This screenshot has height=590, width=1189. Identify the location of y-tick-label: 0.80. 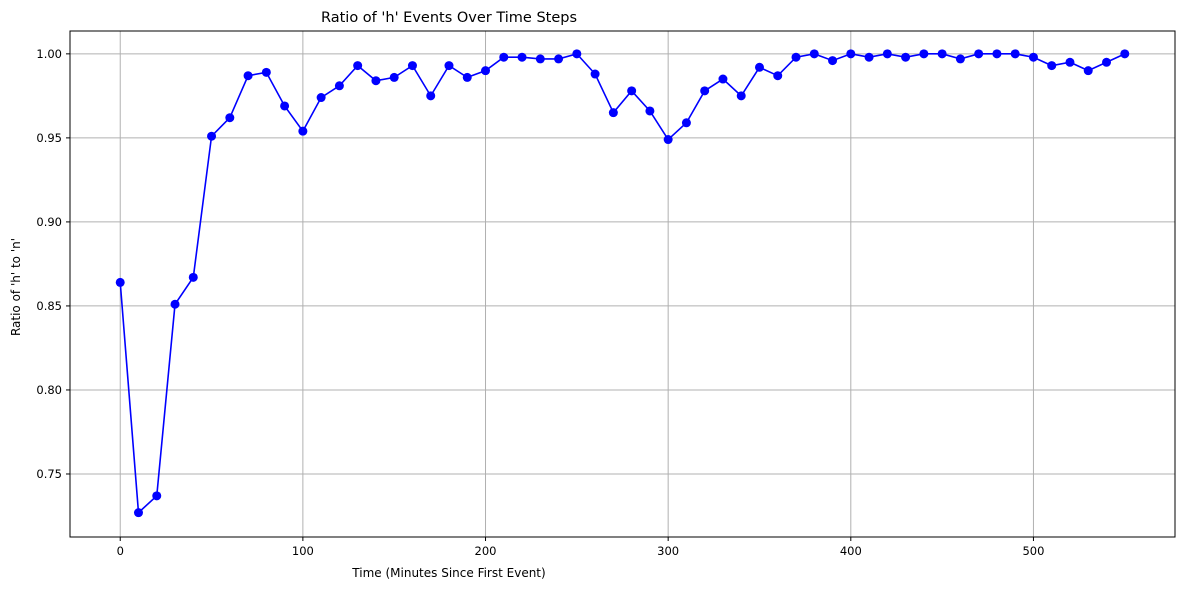
(49, 390).